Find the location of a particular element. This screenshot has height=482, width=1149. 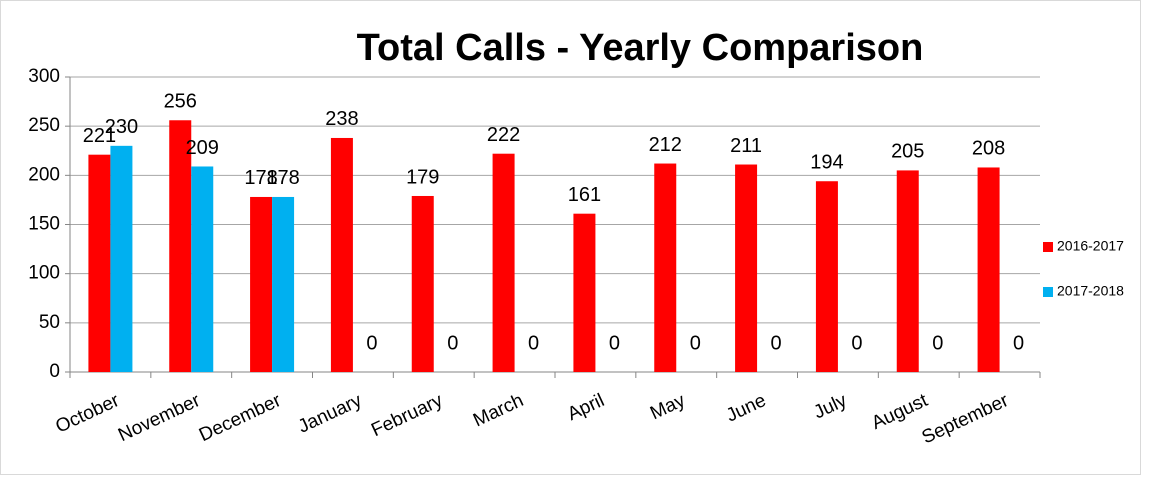

y-tick-label: 100 is located at coordinates (44, 273).